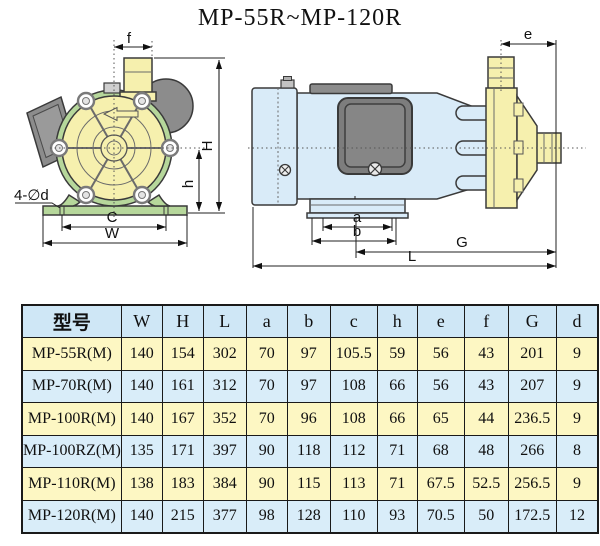 The width and height of the screenshot is (600, 546). I want to click on holes-callout: 4-∅d, so click(31, 195).